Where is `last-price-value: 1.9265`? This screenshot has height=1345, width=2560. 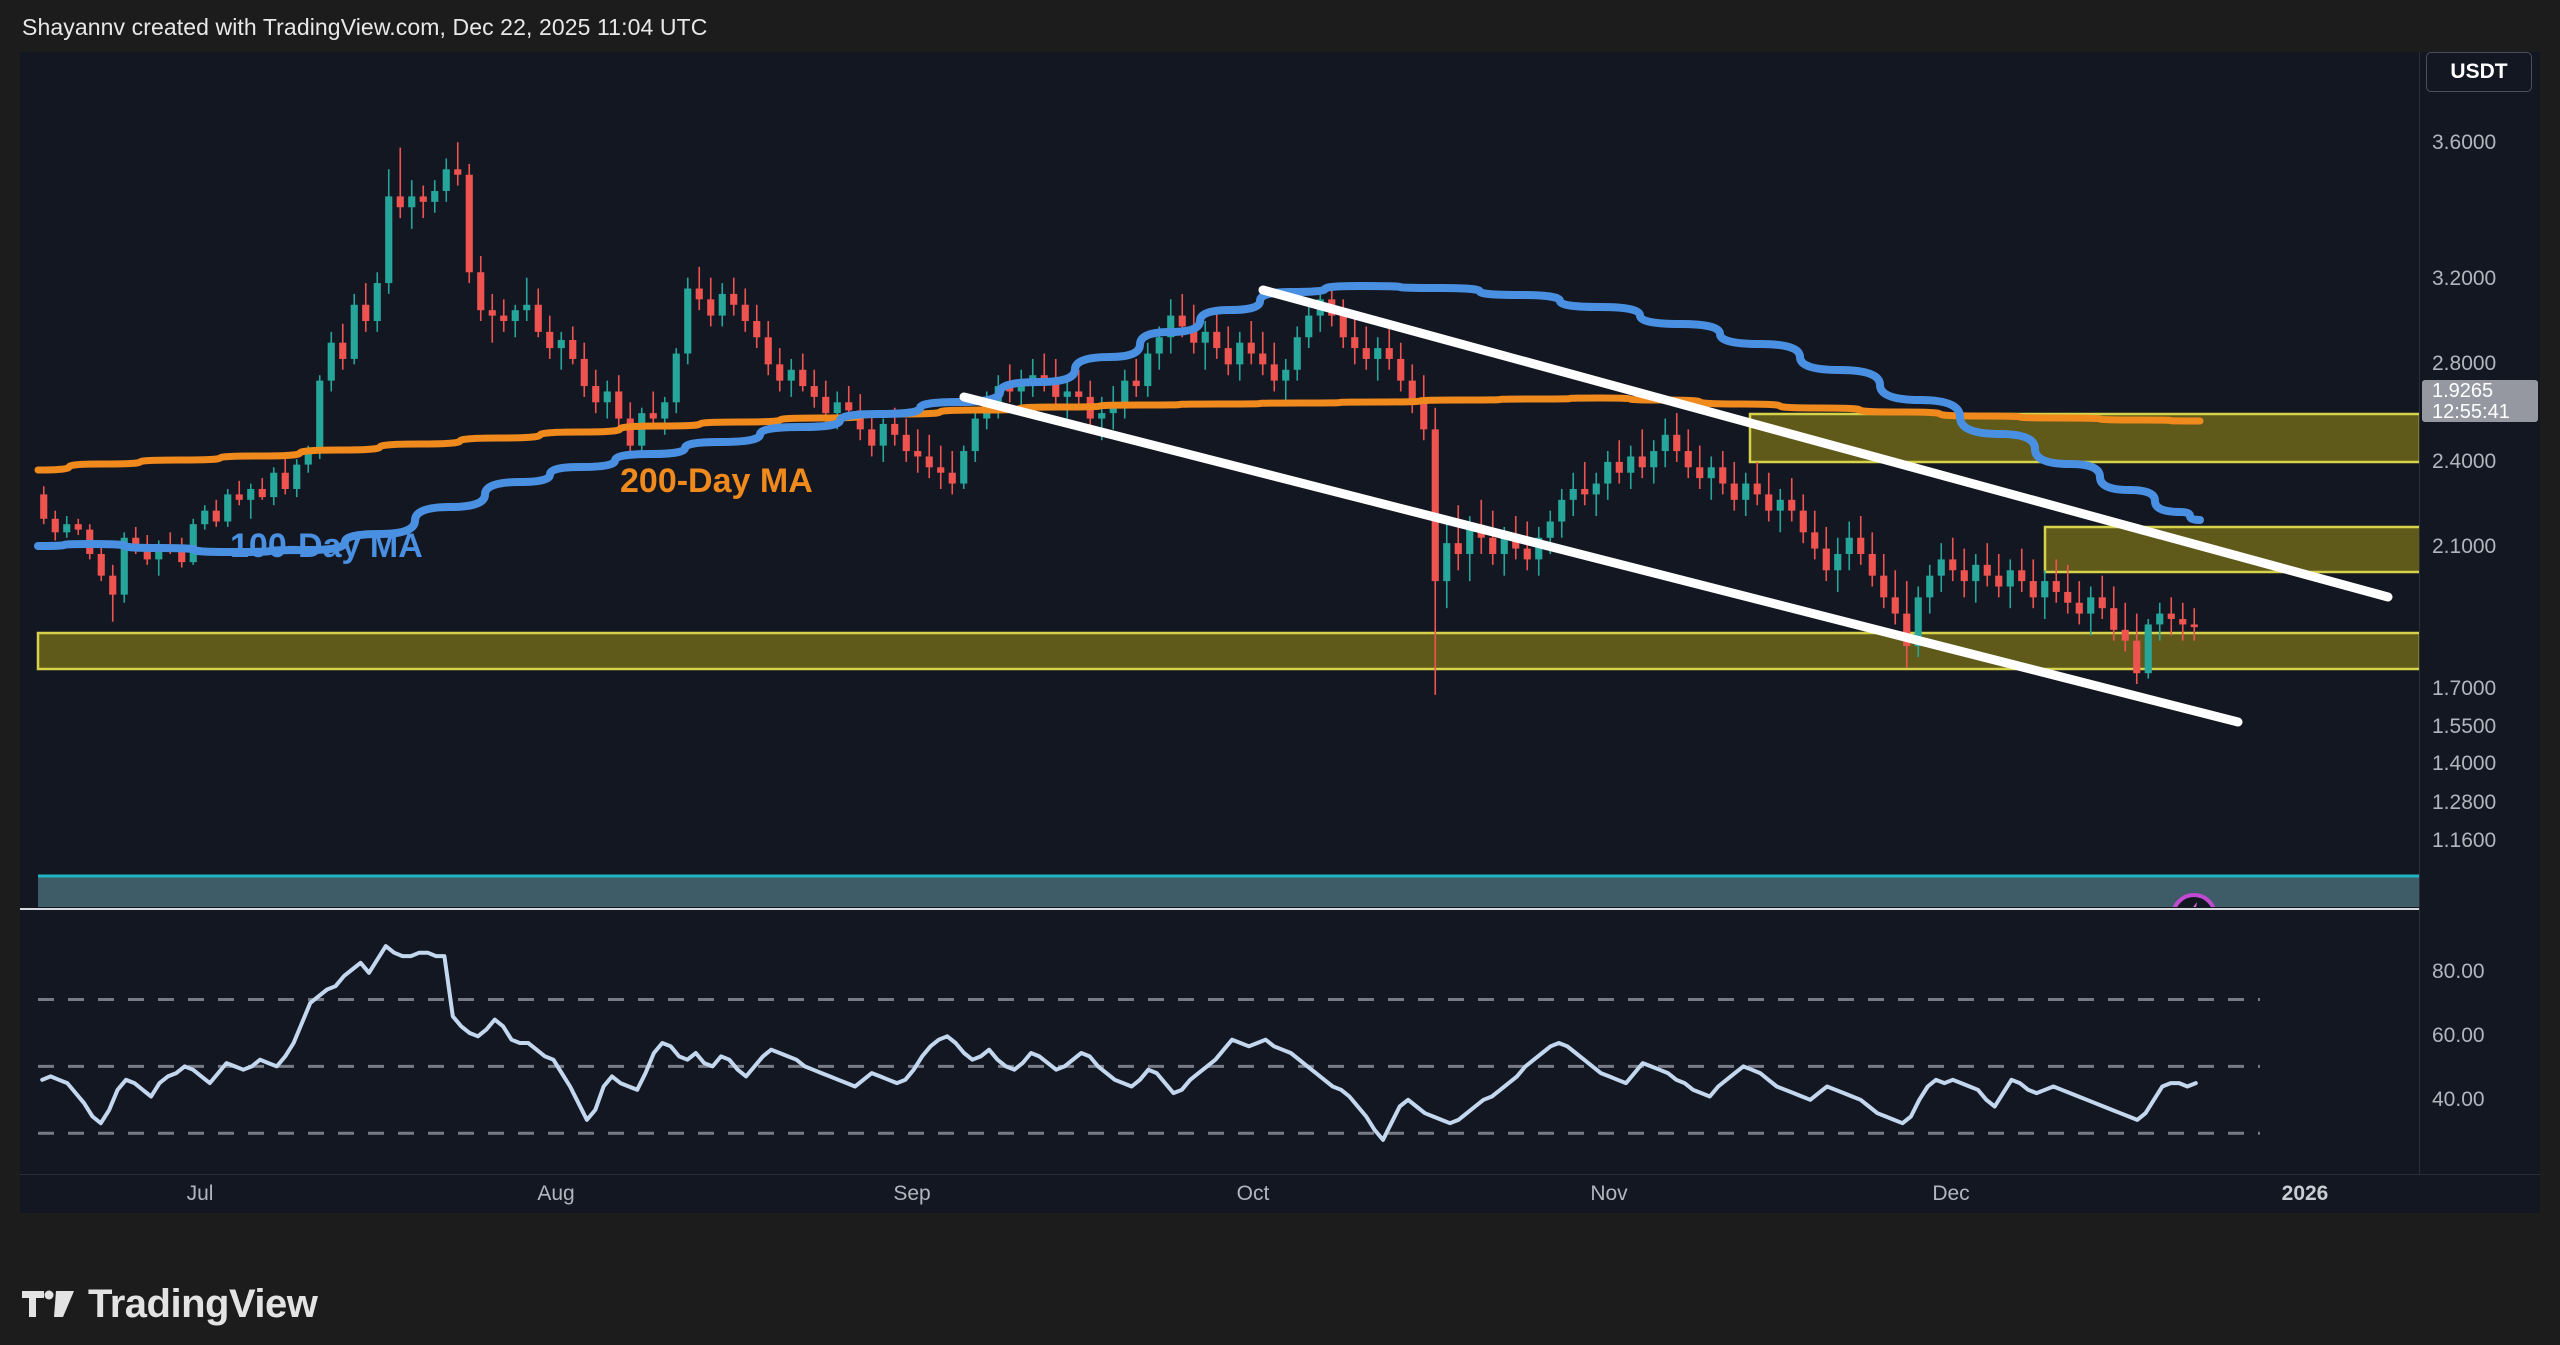
last-price-value: 1.9265 is located at coordinates (2463, 391).